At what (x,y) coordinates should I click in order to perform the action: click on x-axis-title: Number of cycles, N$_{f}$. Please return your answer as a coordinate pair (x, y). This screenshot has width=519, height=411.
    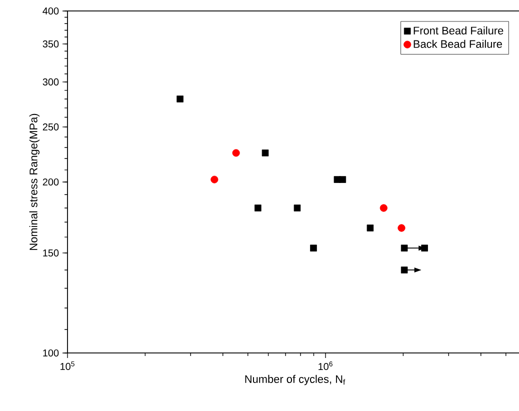
    Looking at the image, I should click on (295, 380).